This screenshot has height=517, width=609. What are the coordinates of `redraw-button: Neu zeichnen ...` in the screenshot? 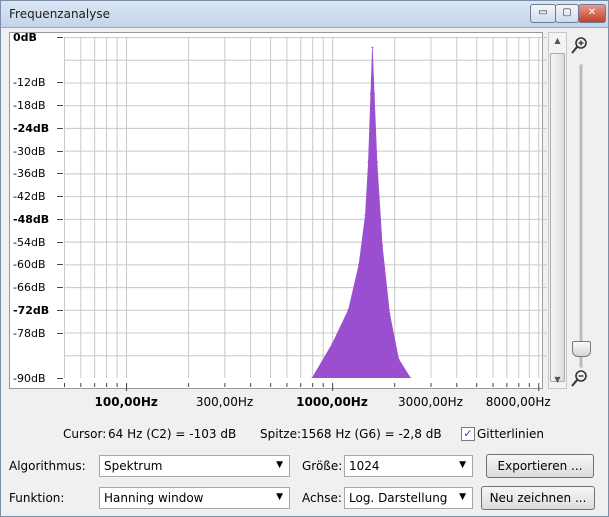 It's located at (538, 498).